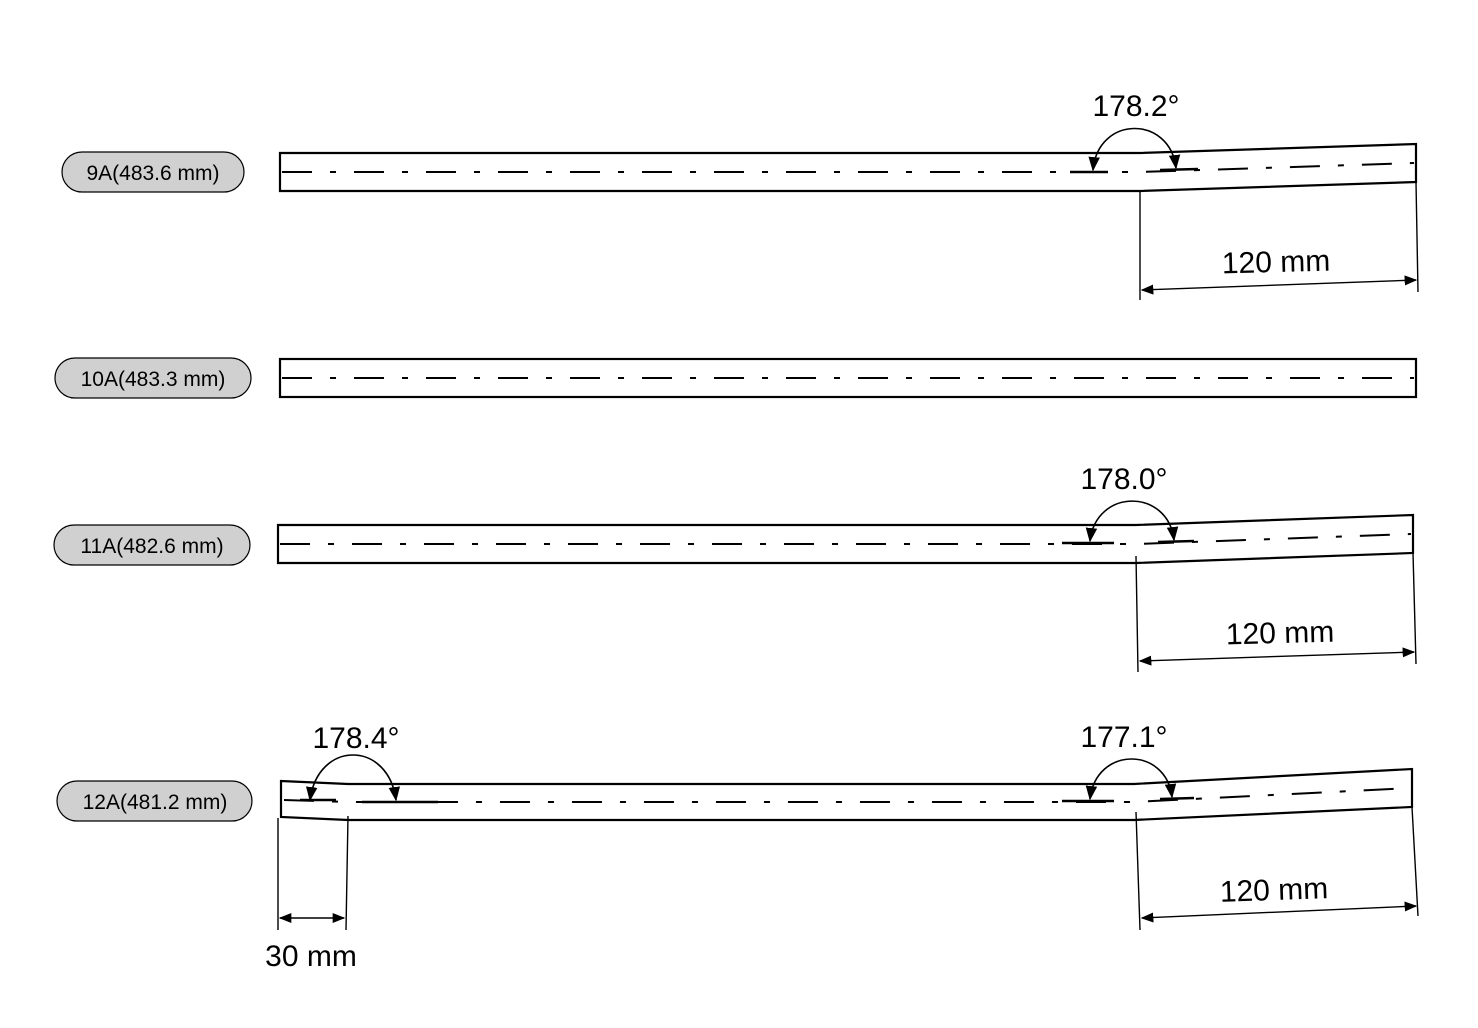 This screenshot has height=1028, width=1478. I want to click on beam-centerline, so click(847, 795).